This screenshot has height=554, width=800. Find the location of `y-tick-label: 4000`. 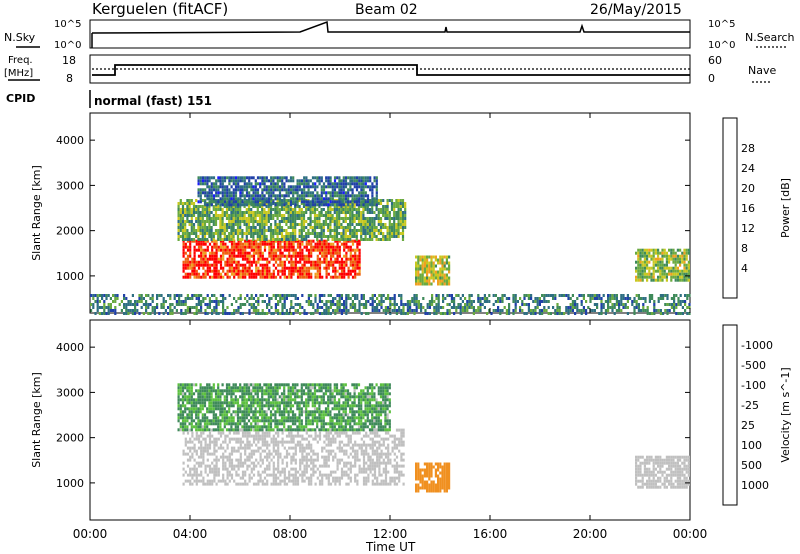

y-tick-label: 4000 is located at coordinates (70, 140).